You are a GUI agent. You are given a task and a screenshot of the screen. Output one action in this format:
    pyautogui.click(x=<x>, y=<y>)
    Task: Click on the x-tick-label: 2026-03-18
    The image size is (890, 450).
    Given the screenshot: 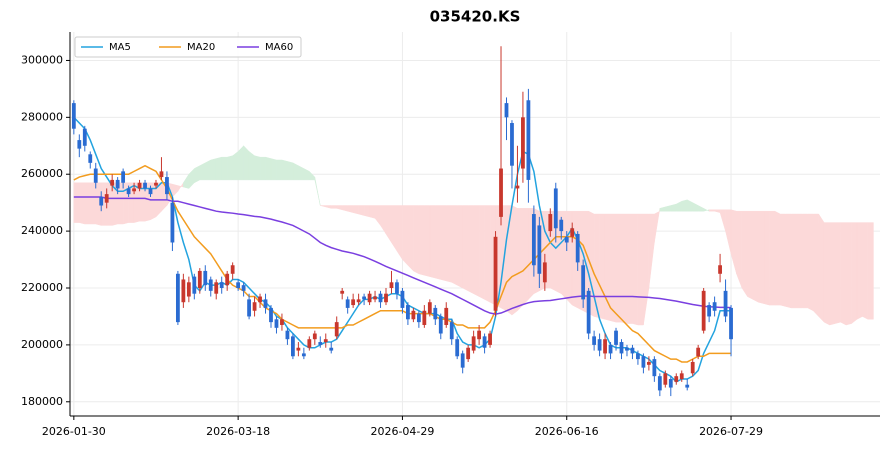 What is the action you would take?
    pyautogui.click(x=238, y=431)
    